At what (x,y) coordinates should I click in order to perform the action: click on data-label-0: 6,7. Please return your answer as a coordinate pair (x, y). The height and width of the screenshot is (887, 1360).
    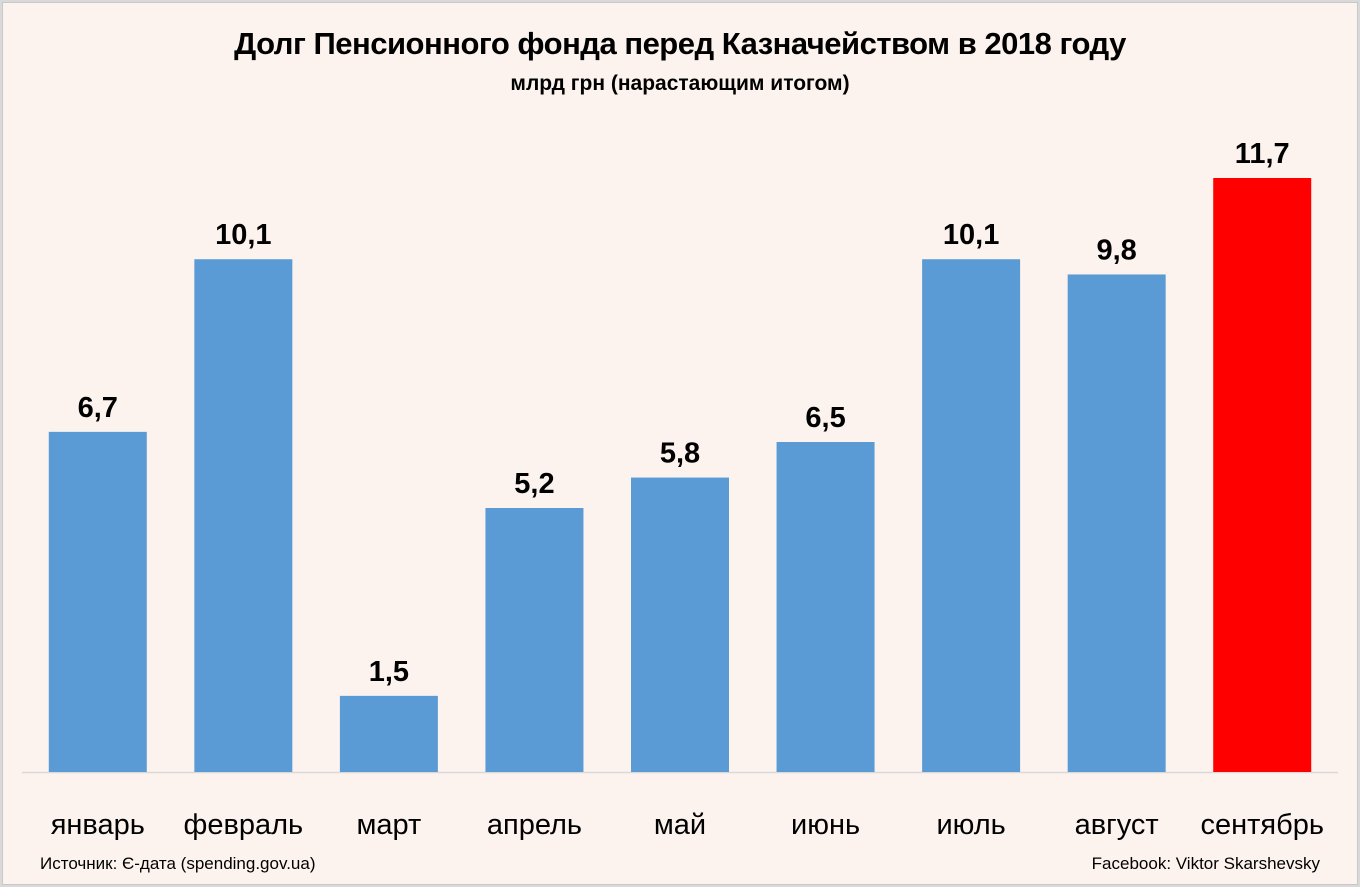
    Looking at the image, I should click on (98, 408).